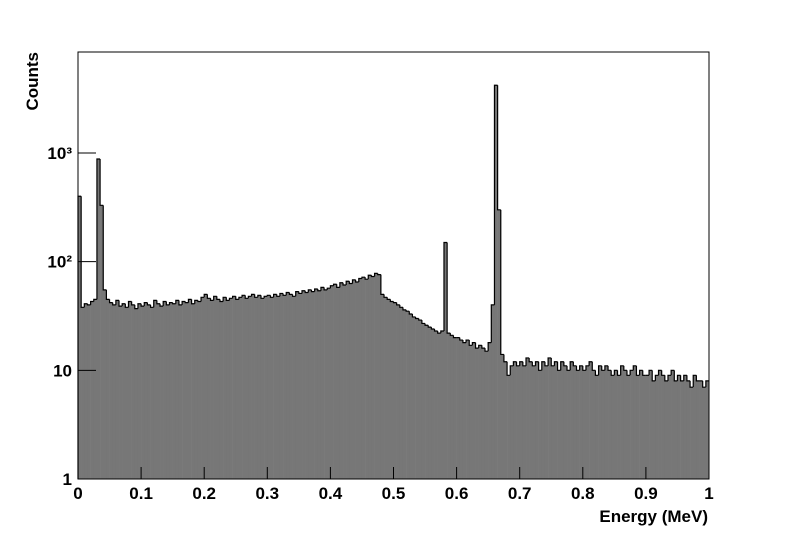  I want to click on x-tick-label: 0.5, so click(394, 493).